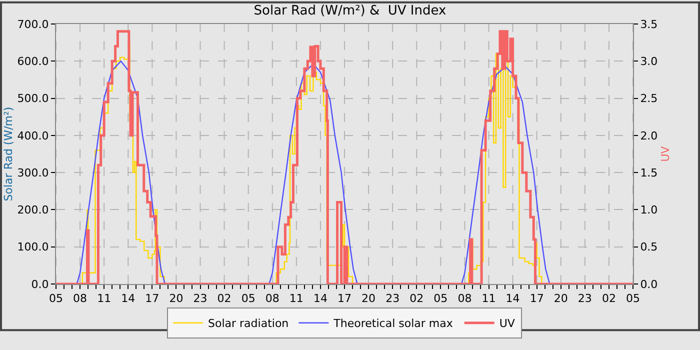 This screenshot has height=350, width=700. I want to click on y2-tick-label: 3.0, so click(649, 61).